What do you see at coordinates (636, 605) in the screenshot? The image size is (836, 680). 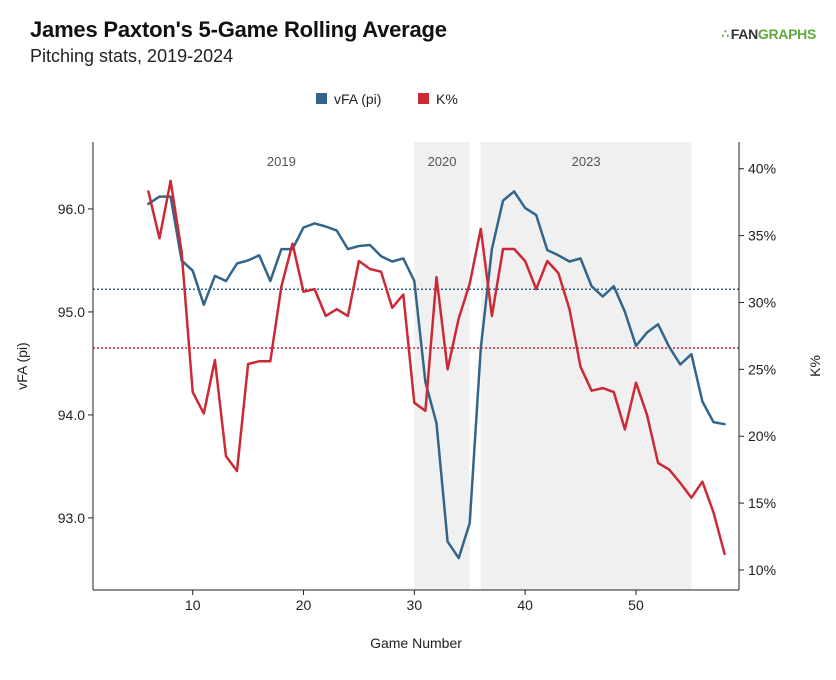 I see `x-tick-label: 50` at bounding box center [636, 605].